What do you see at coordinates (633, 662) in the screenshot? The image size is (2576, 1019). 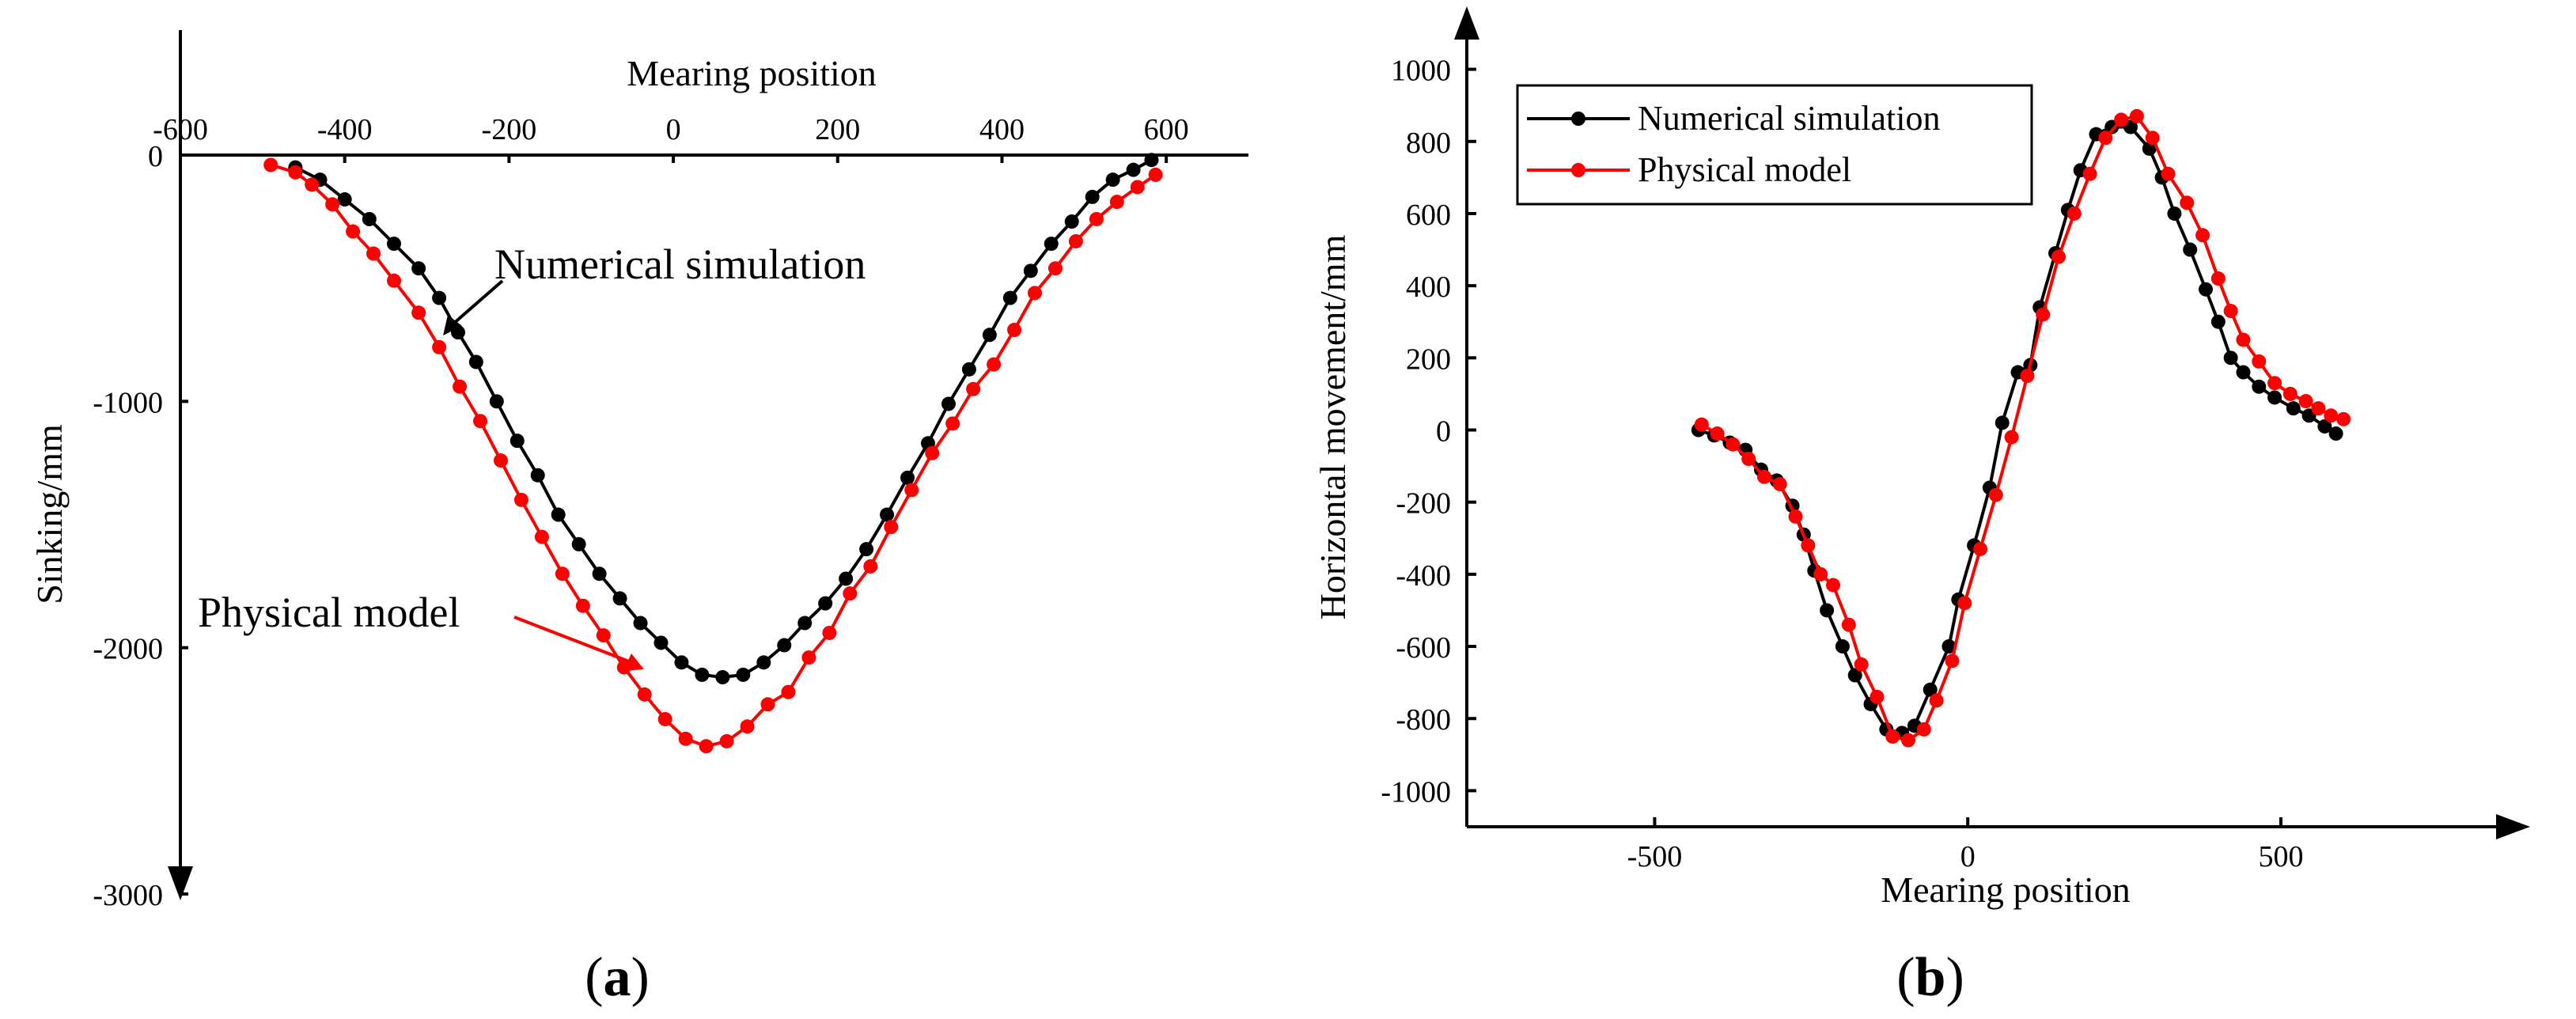 I see `annotation-arrowhead-physical` at bounding box center [633, 662].